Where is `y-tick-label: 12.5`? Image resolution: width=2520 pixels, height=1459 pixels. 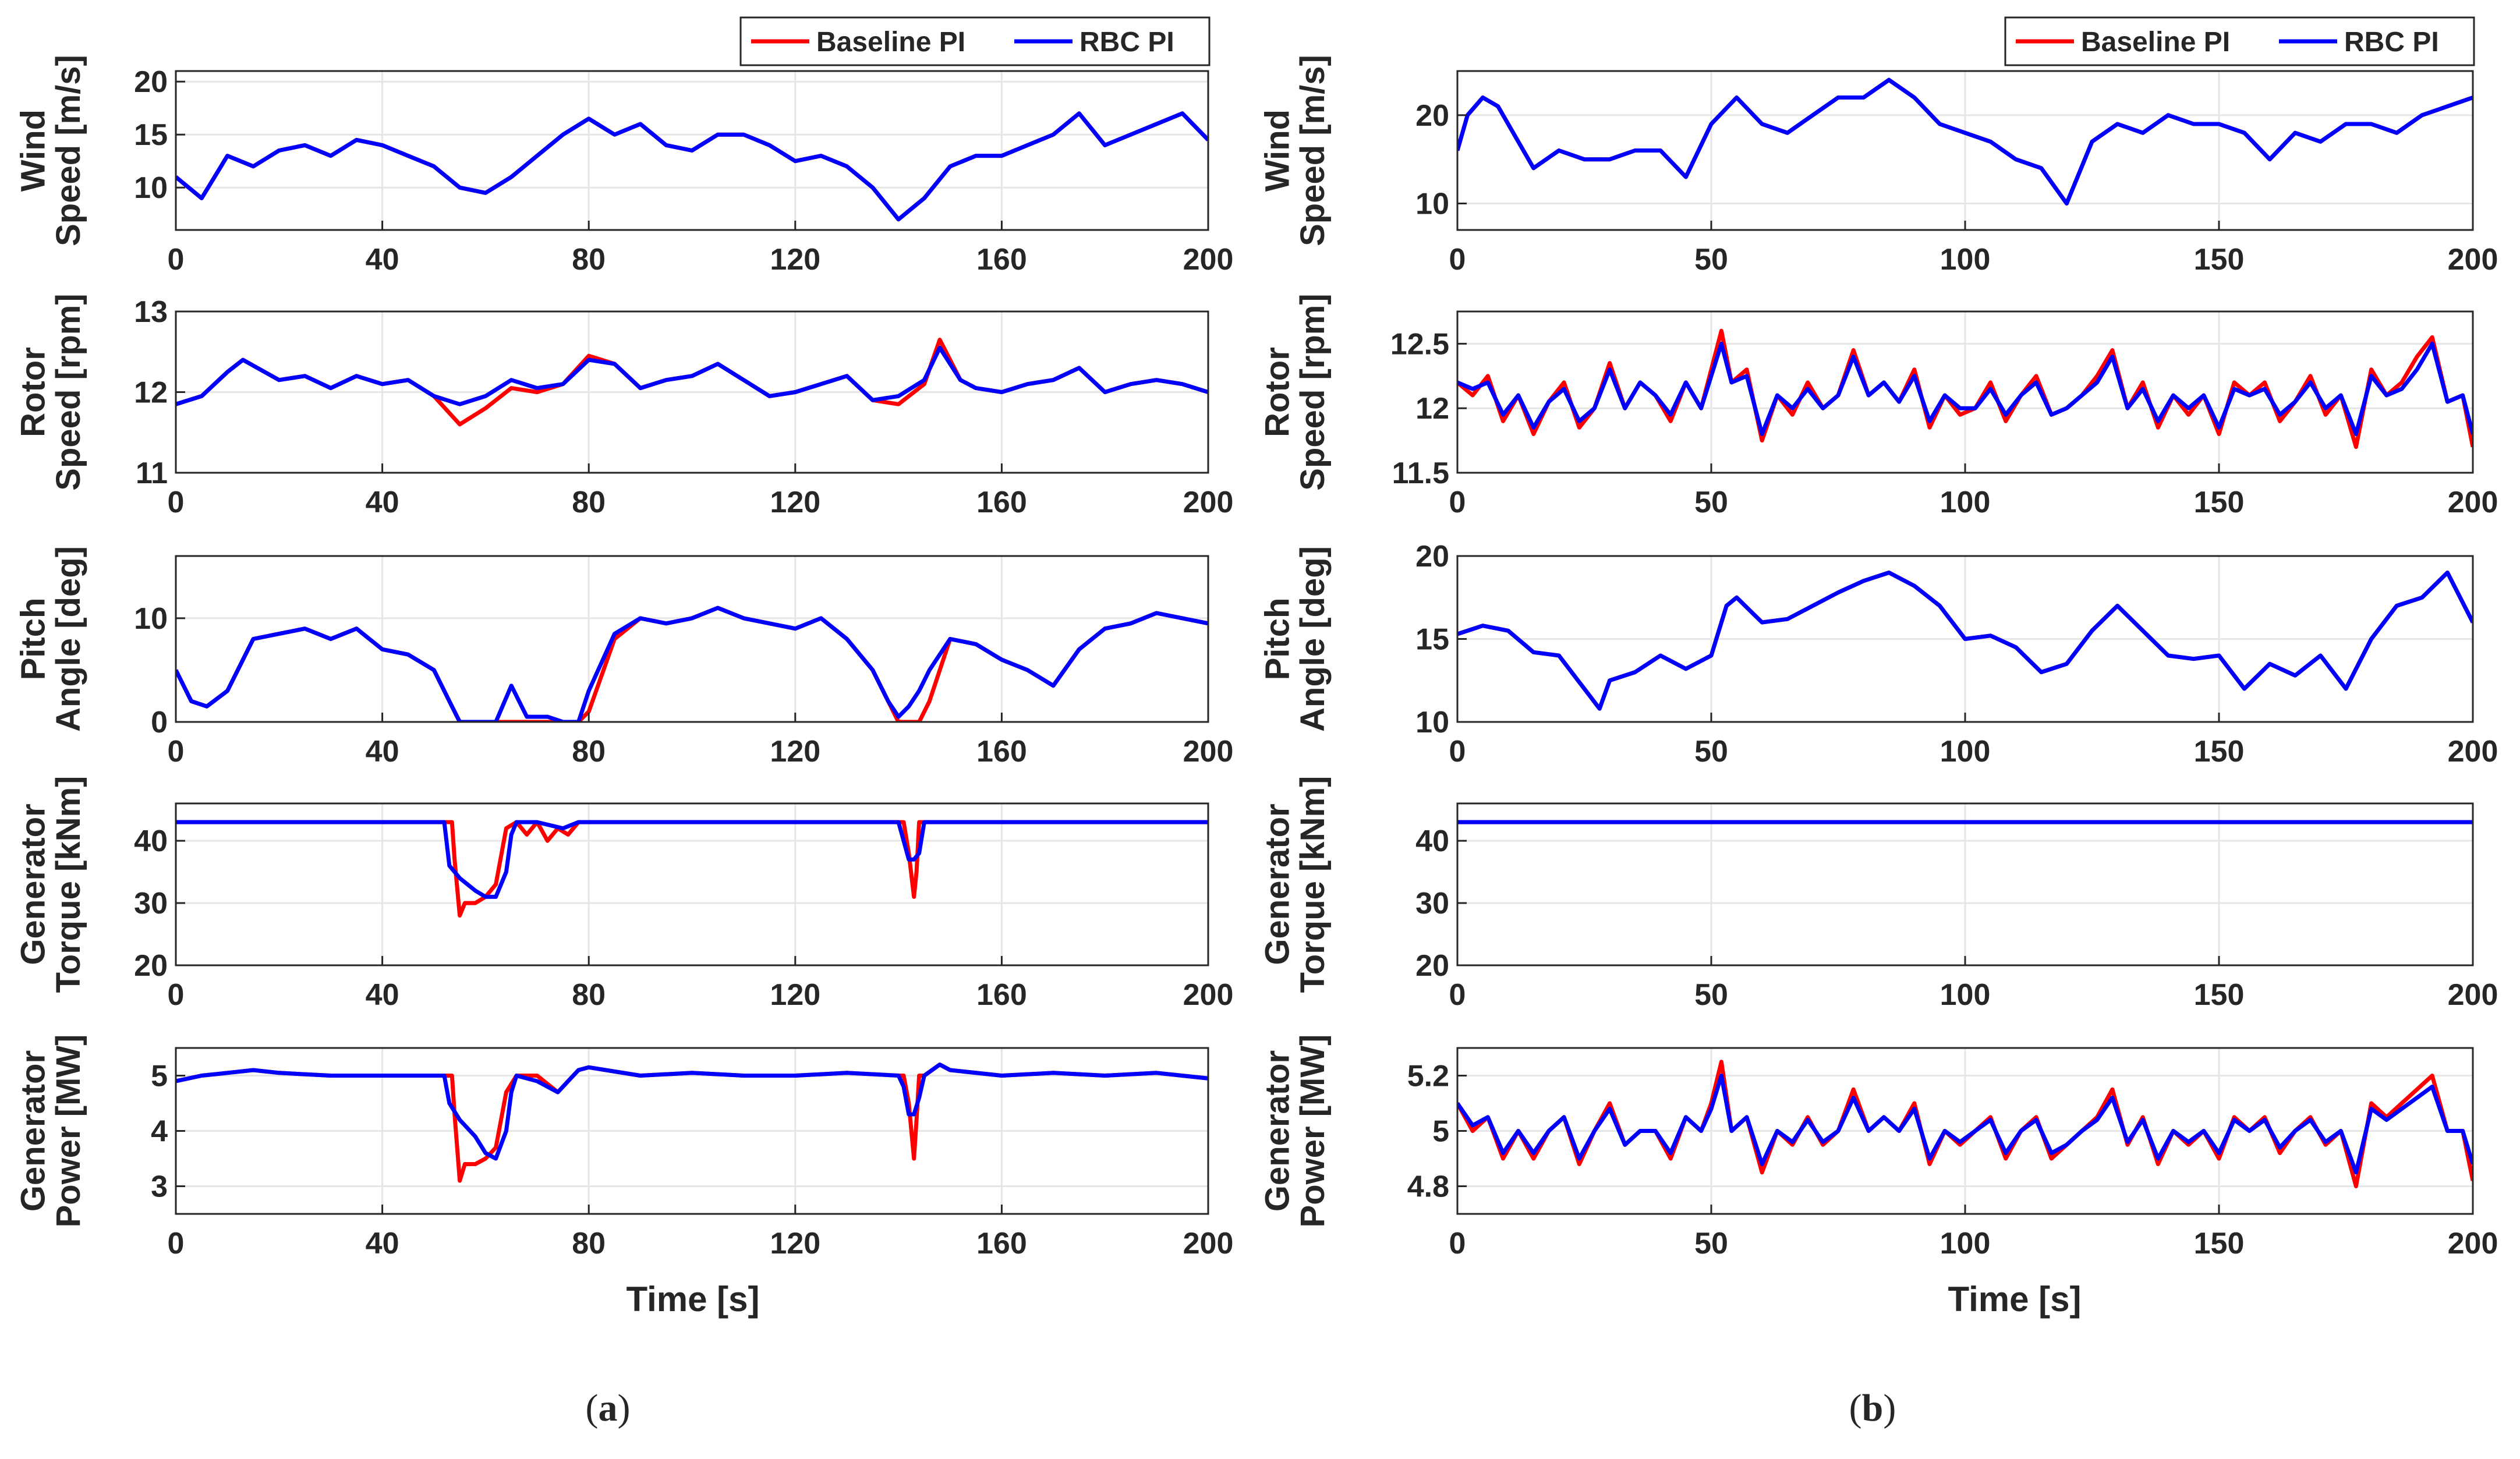
y-tick-label: 12.5 is located at coordinates (1420, 344).